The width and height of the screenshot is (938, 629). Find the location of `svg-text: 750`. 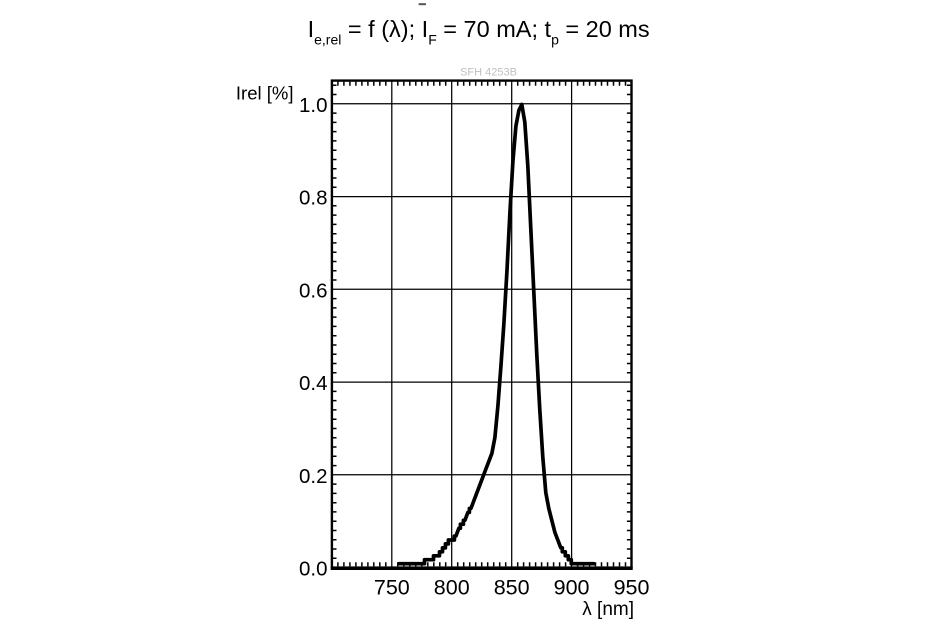

svg-text: 750 is located at coordinates (392, 588).